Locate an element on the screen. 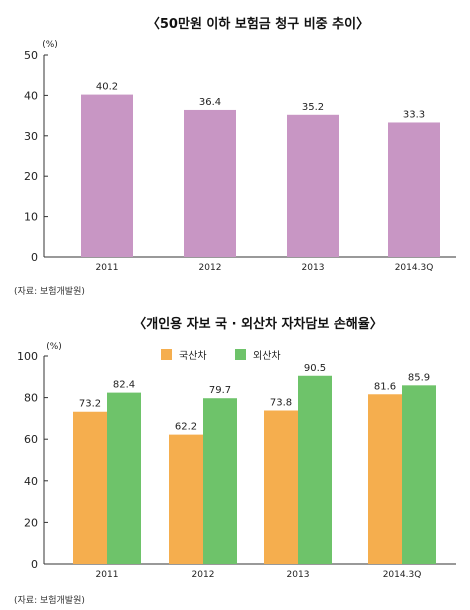 This screenshot has width=470, height=610. chart-2-y-tick-label: 100 is located at coordinates (27, 356).